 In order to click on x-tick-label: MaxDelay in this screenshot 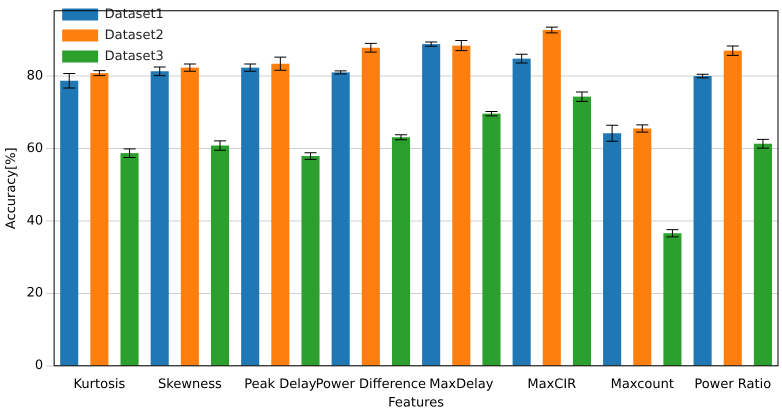, I will do `click(461, 384)`.